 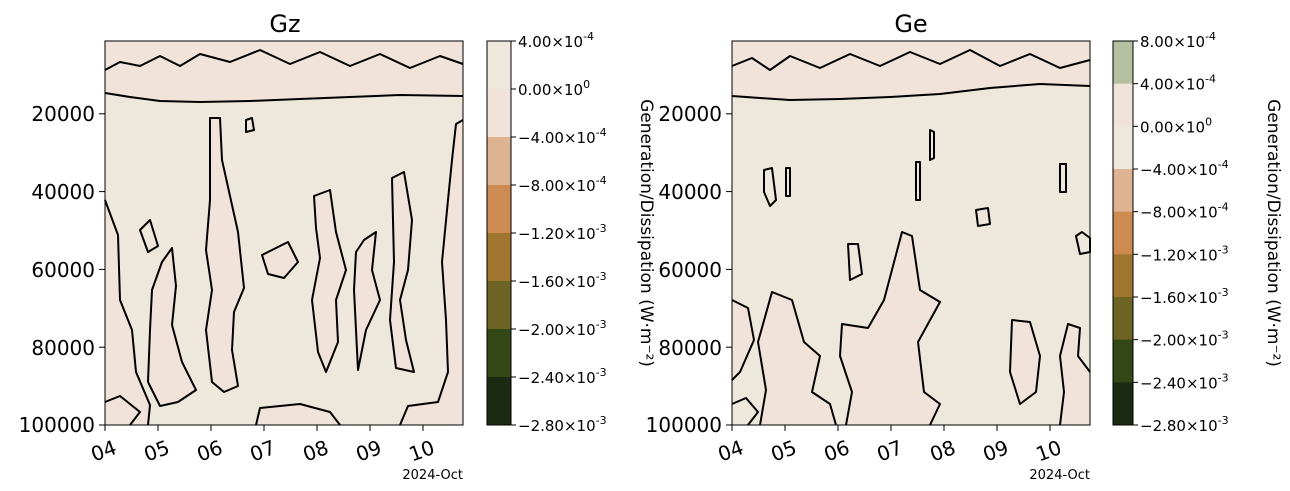 I want to click on y-tick-label: 40000, so click(x=63, y=192).